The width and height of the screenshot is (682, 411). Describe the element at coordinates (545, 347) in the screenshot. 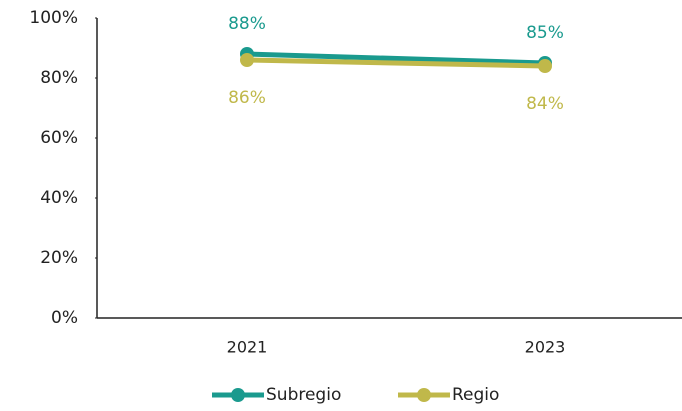

I see `x-tick-label: 2023` at that location.